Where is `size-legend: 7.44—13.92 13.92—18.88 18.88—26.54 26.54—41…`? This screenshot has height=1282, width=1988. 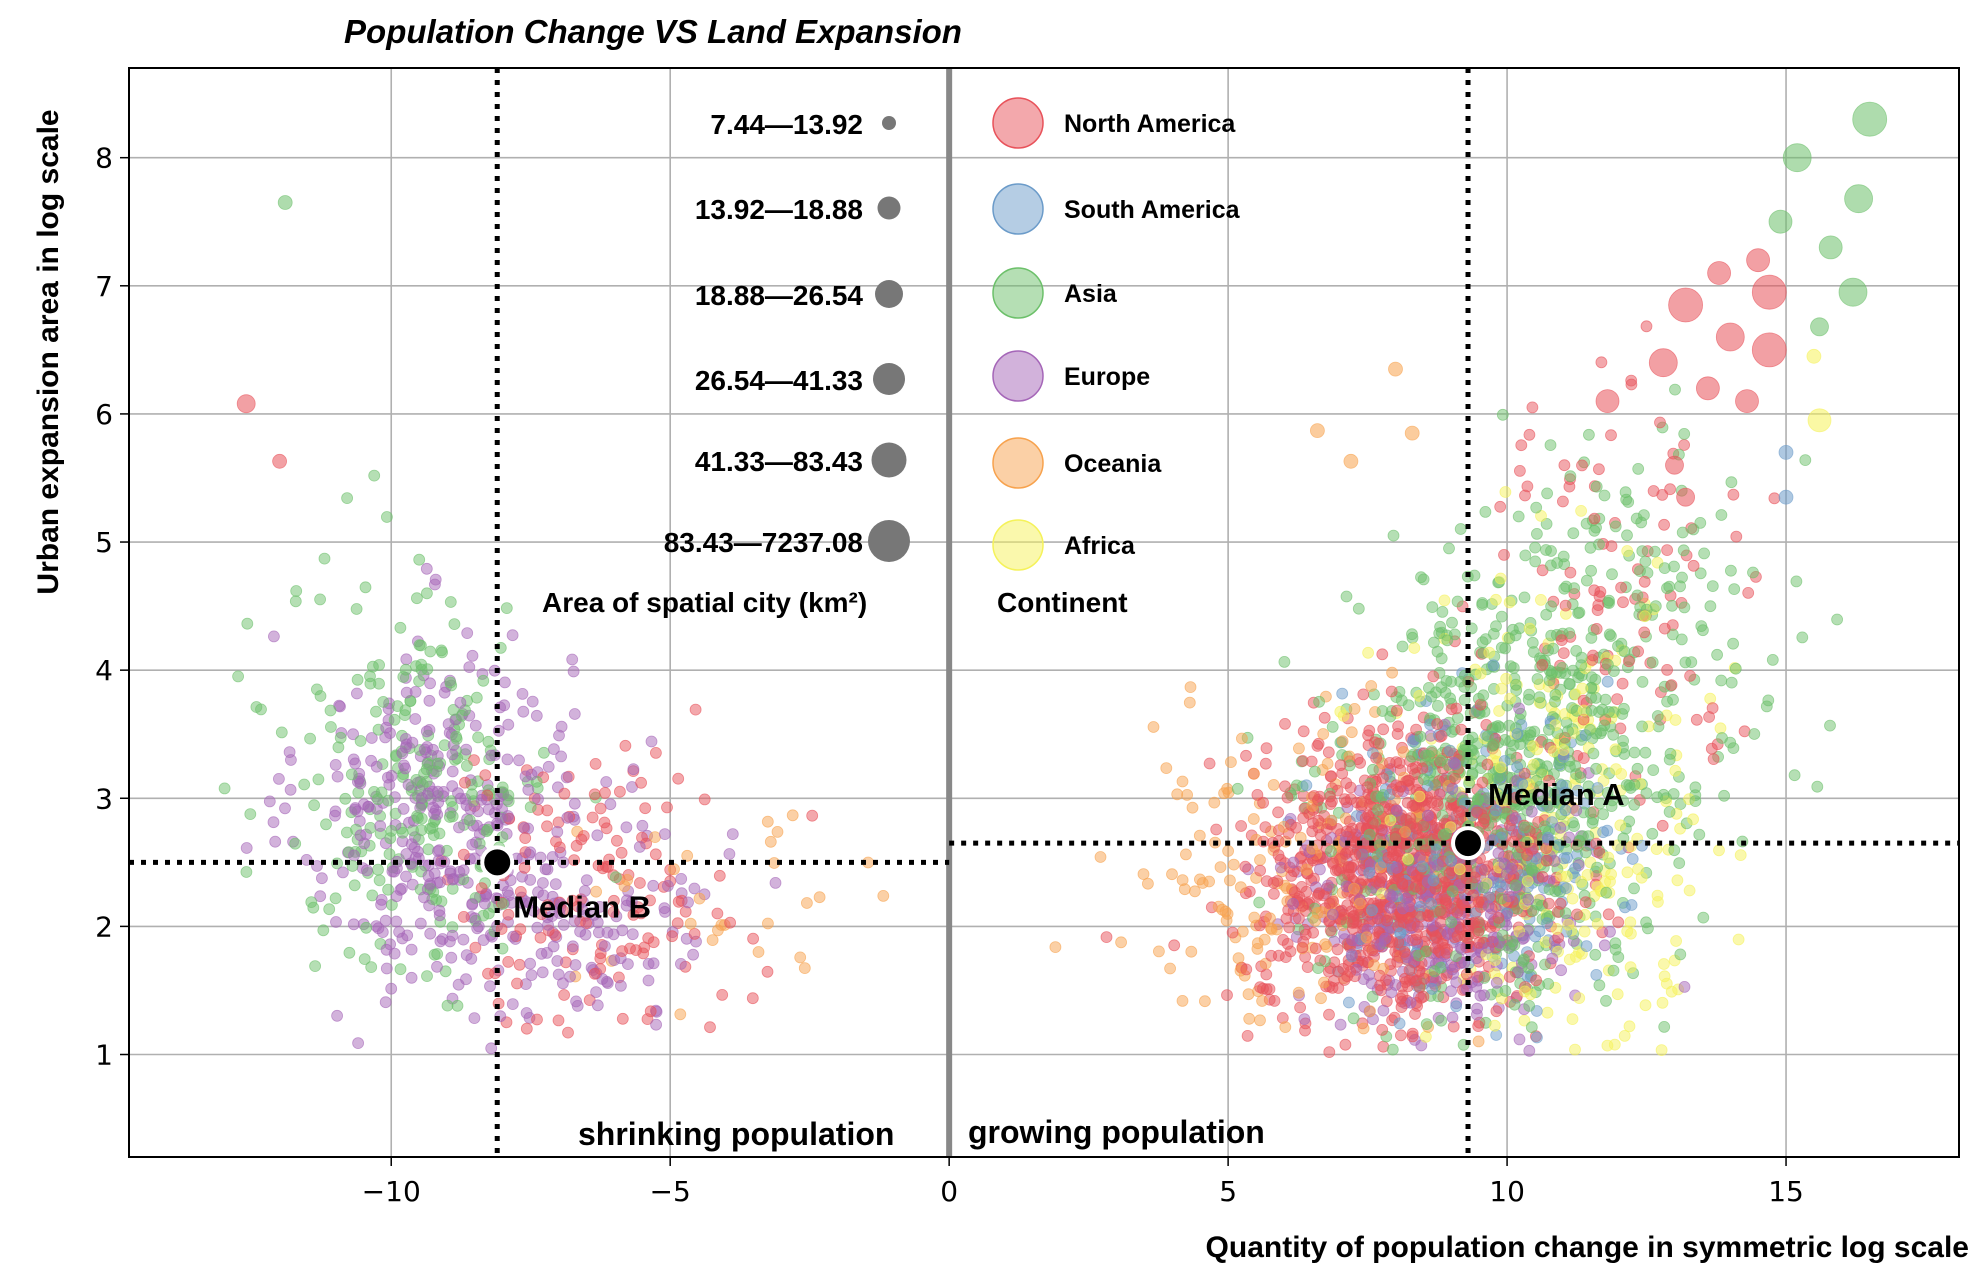
size-legend: 7.44—13.92 13.92—18.88 18.88—26.54 26.54—41… is located at coordinates (726, 363).